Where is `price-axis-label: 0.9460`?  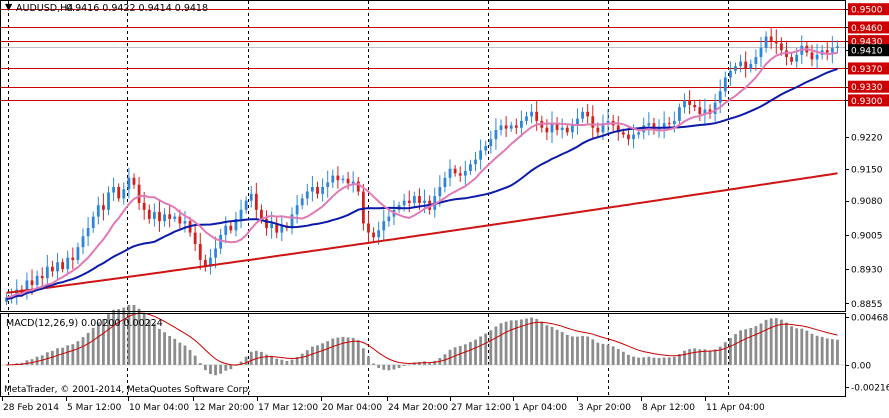 price-axis-label: 0.9460 is located at coordinates (867, 29).